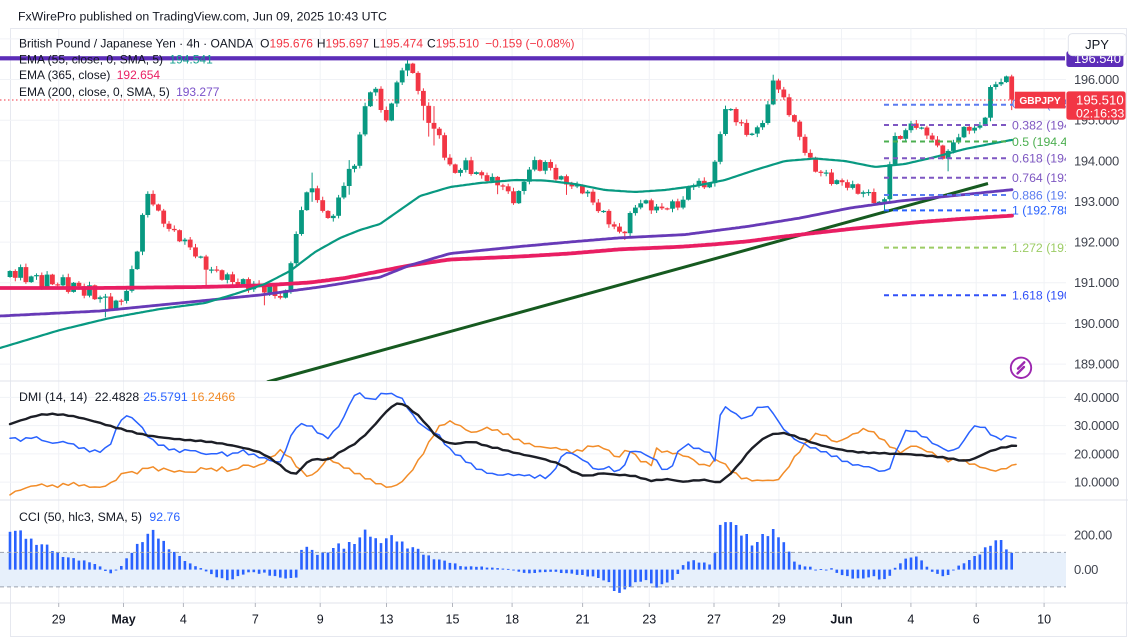 The image size is (1128, 639). What do you see at coordinates (1055, 248) in the screenshot?
I see `svg-text: 1.272 (191.863)` at bounding box center [1055, 248].